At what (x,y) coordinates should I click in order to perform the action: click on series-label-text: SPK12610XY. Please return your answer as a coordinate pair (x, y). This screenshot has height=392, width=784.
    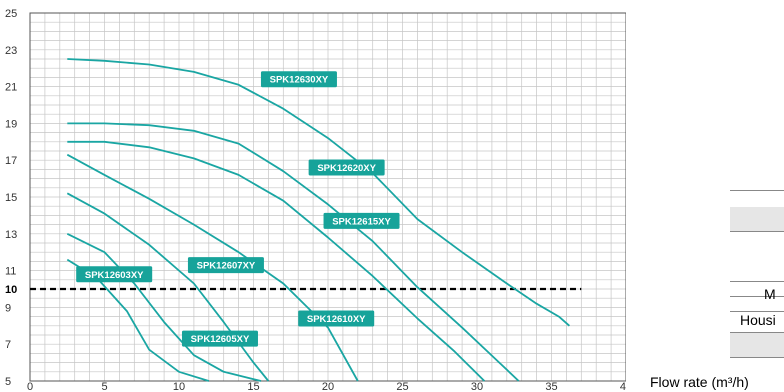
    Looking at the image, I should click on (336, 319).